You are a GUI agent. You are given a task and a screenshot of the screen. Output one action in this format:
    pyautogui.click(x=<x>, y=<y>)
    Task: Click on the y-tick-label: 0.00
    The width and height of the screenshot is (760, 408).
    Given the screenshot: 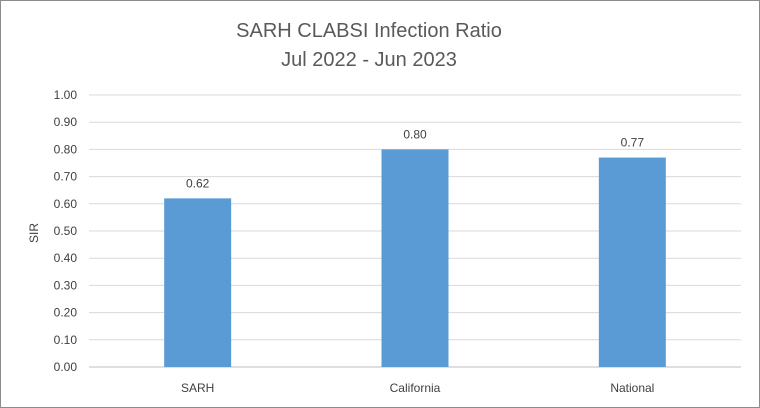 What is the action you would take?
    pyautogui.click(x=66, y=367)
    